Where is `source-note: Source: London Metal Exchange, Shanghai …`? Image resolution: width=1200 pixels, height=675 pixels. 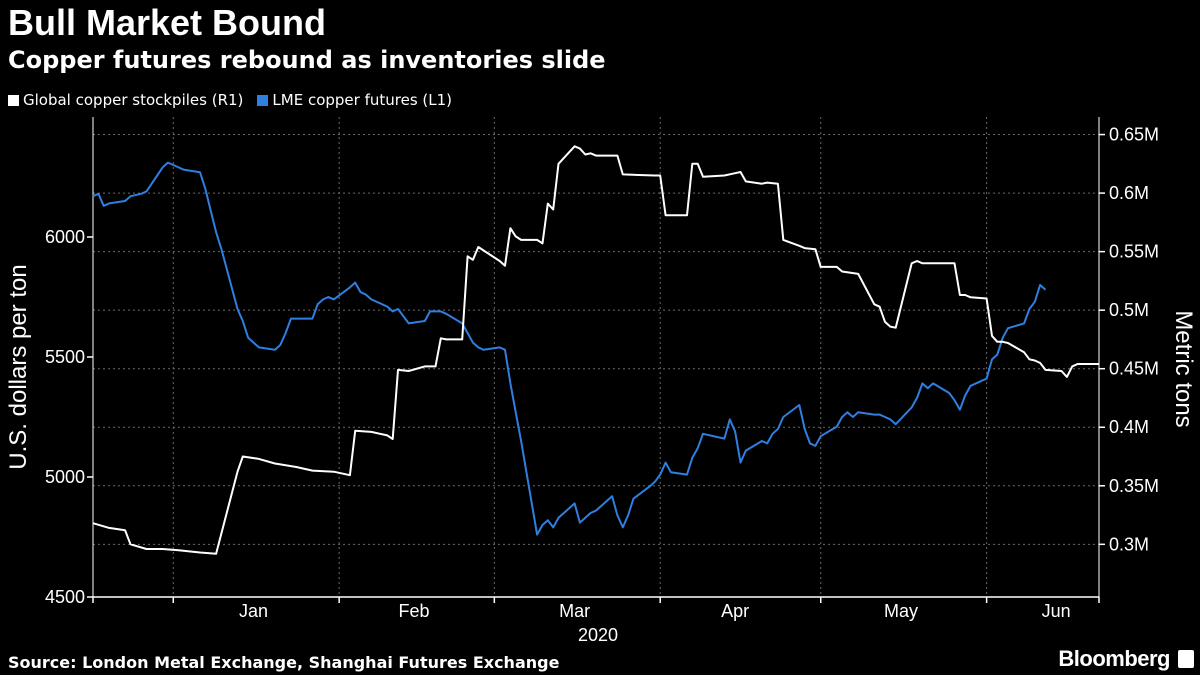
source-note: Source: London Metal Exchange, Shanghai … is located at coordinates (284, 662).